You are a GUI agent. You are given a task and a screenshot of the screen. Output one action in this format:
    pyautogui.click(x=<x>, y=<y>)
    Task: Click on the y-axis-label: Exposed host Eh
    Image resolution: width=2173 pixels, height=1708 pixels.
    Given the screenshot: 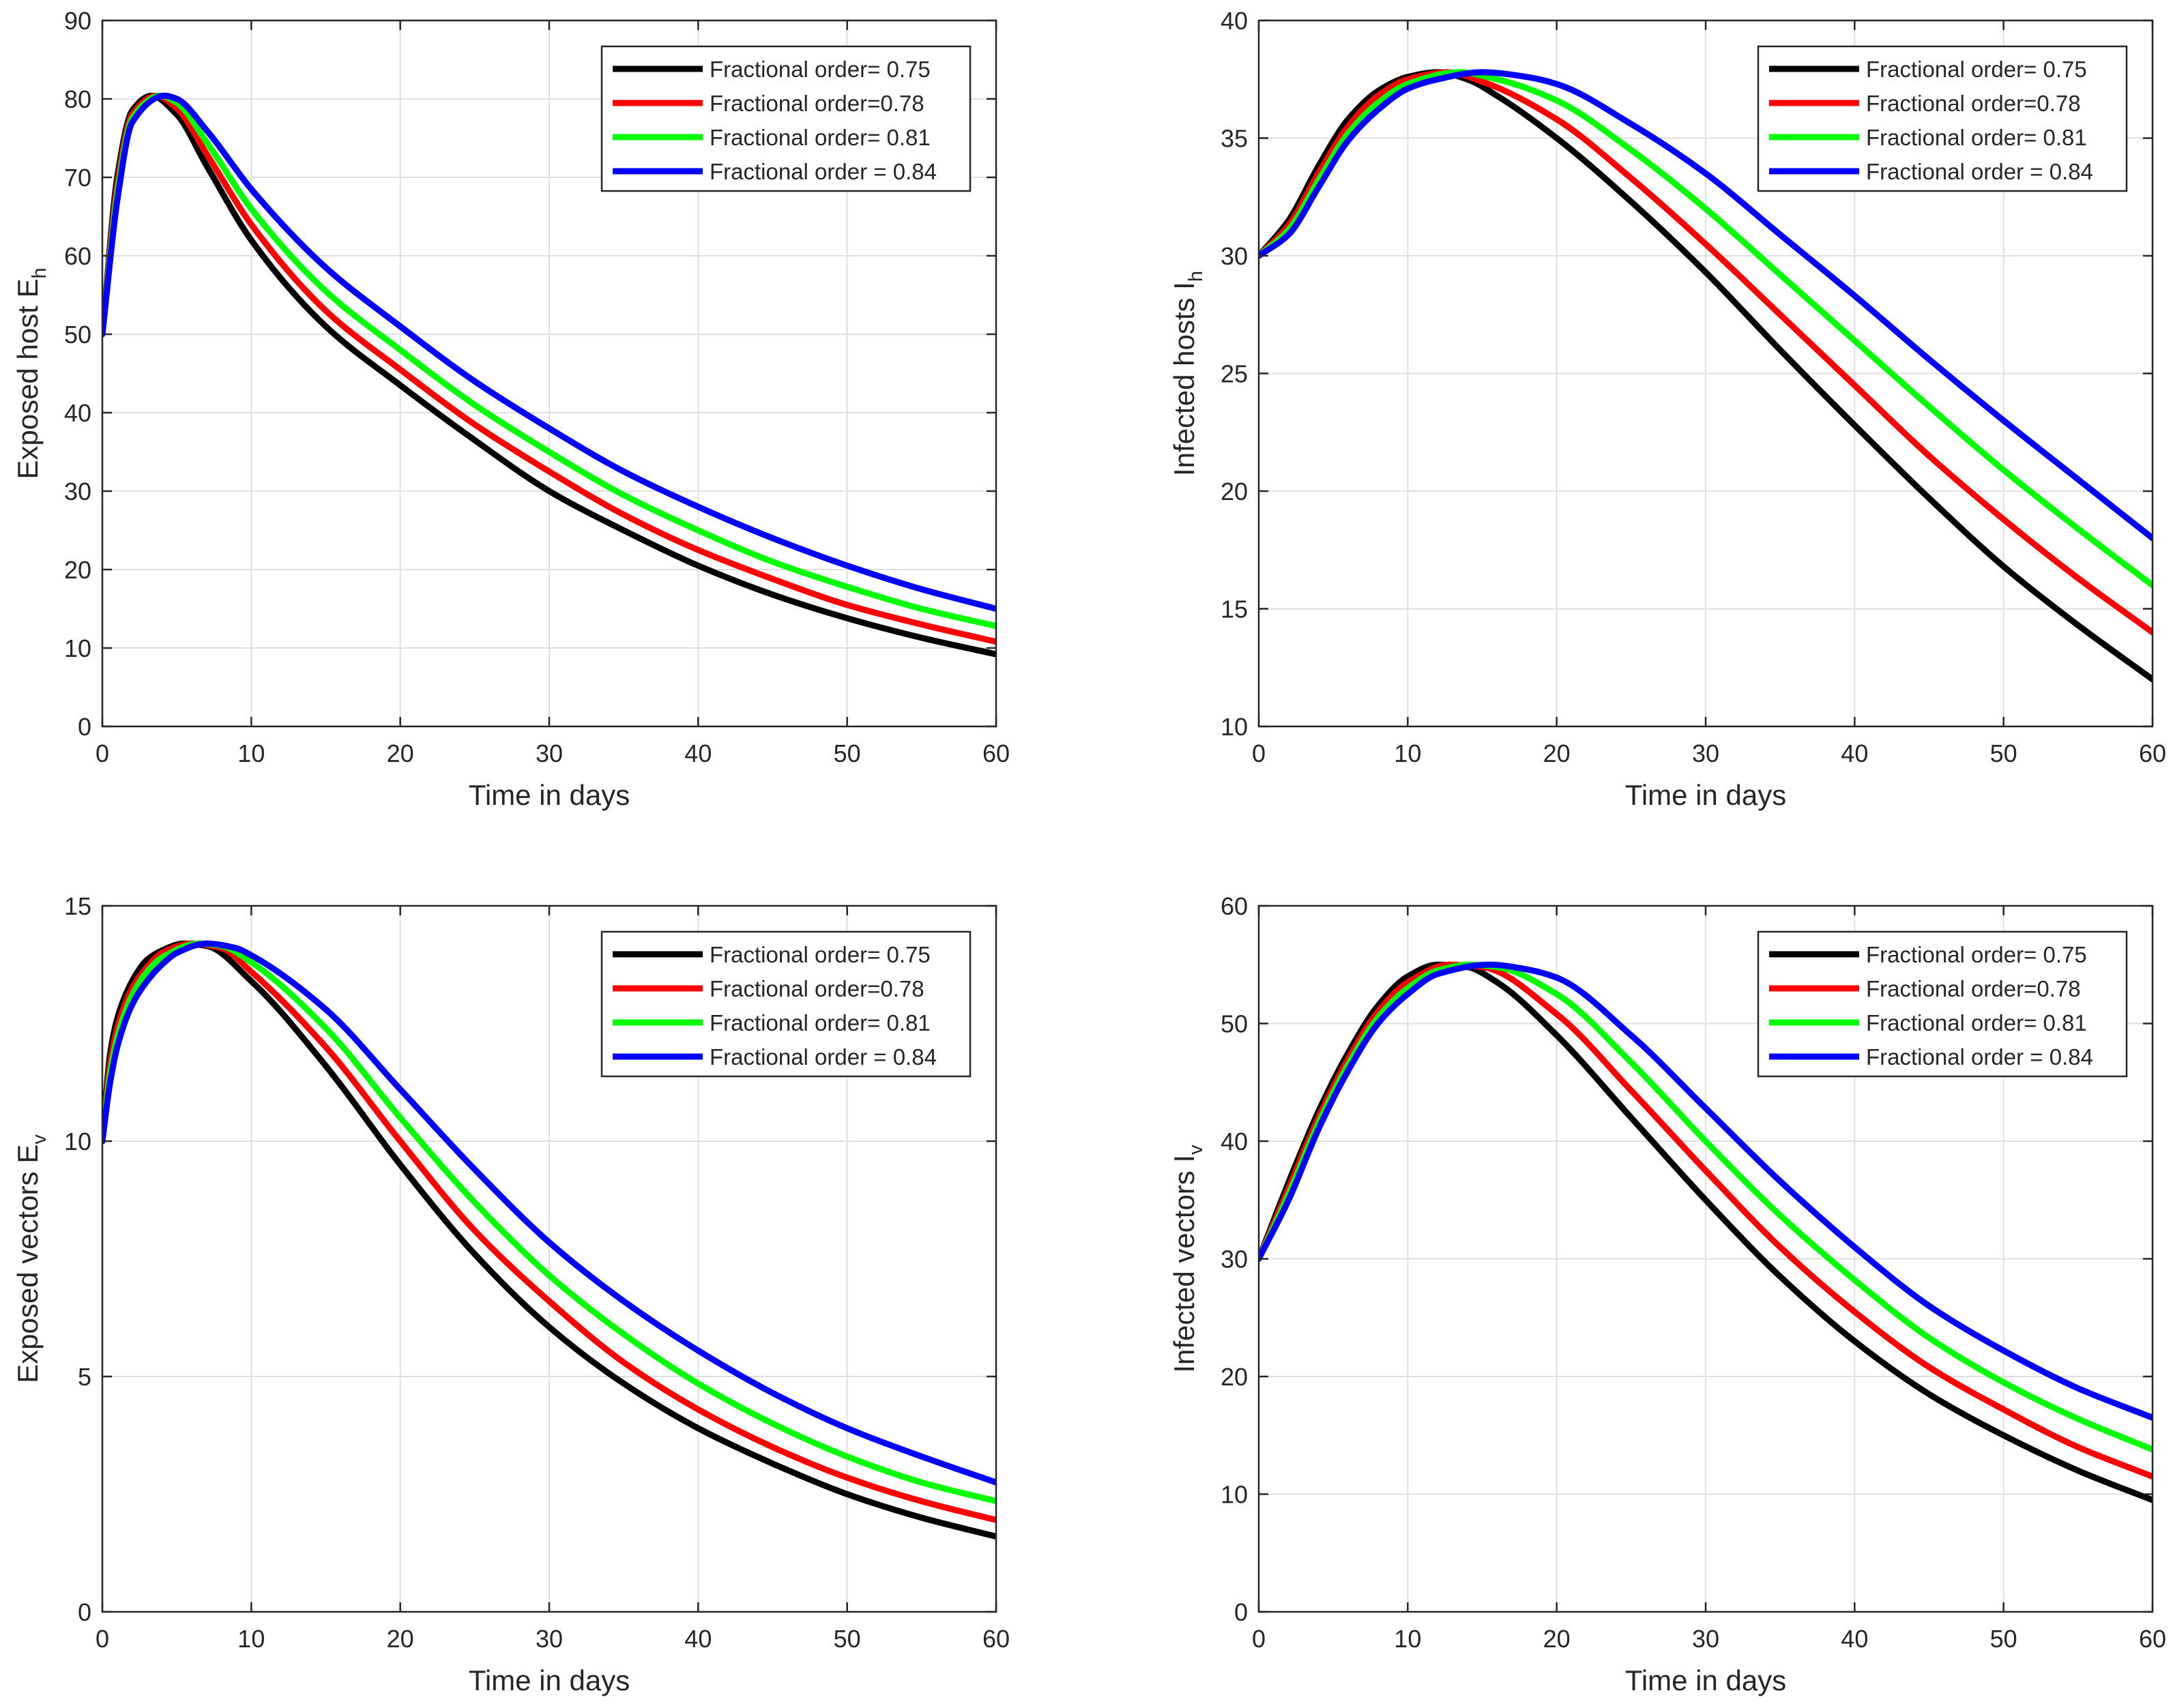 What is the action you would take?
    pyautogui.click(x=31, y=373)
    